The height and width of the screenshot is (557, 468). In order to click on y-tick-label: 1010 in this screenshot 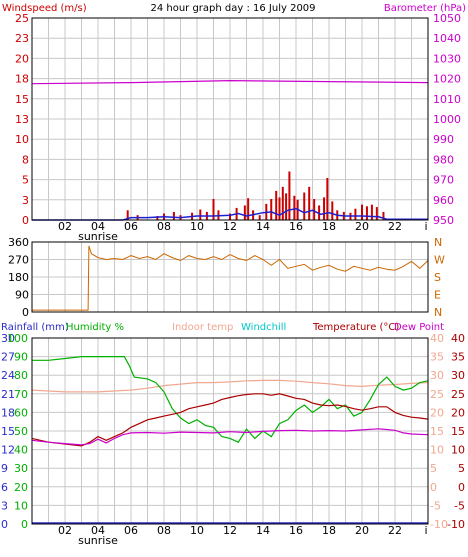, I will do `click(447, 99)`.